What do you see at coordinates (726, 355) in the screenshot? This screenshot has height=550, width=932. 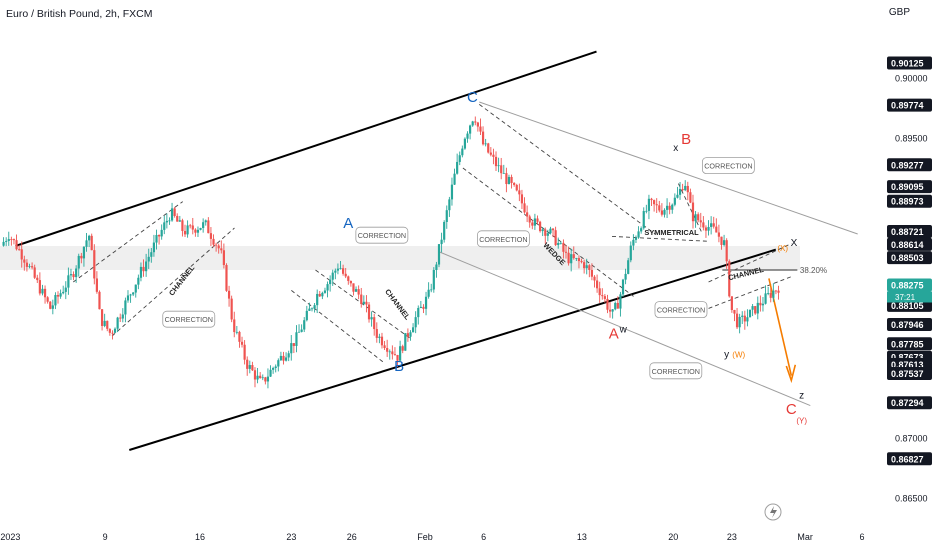 I see `wave-label: y` at bounding box center [726, 355].